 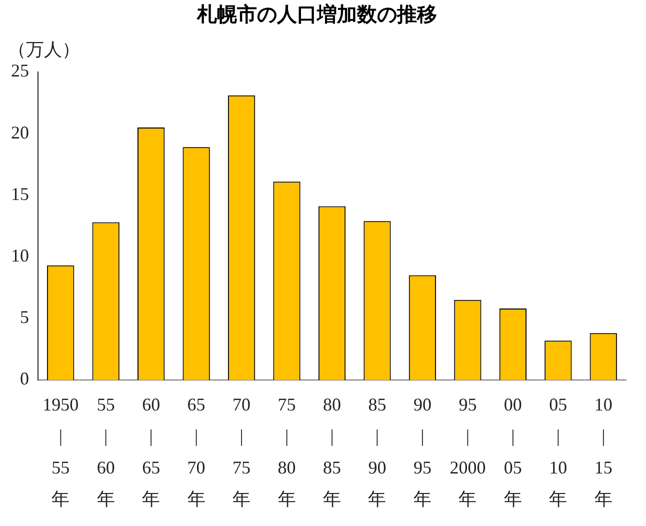 What do you see at coordinates (422, 451) in the screenshot?
I see `x-tick-label: 90 | 95 年` at bounding box center [422, 451].